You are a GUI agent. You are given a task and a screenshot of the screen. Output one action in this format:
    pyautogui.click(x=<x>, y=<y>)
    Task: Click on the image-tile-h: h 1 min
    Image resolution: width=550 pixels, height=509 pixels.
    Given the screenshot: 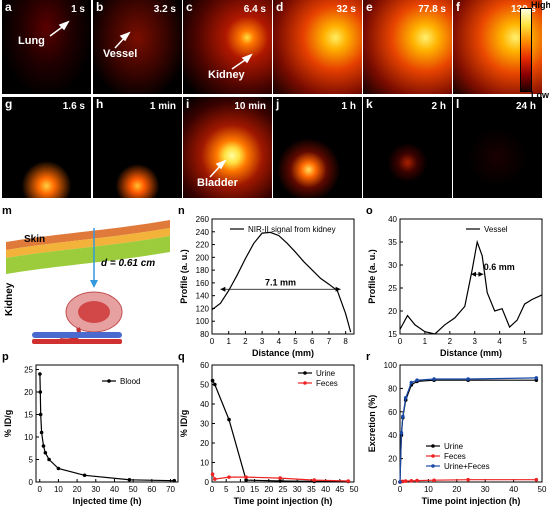 What is the action you would take?
    pyautogui.click(x=137, y=147)
    